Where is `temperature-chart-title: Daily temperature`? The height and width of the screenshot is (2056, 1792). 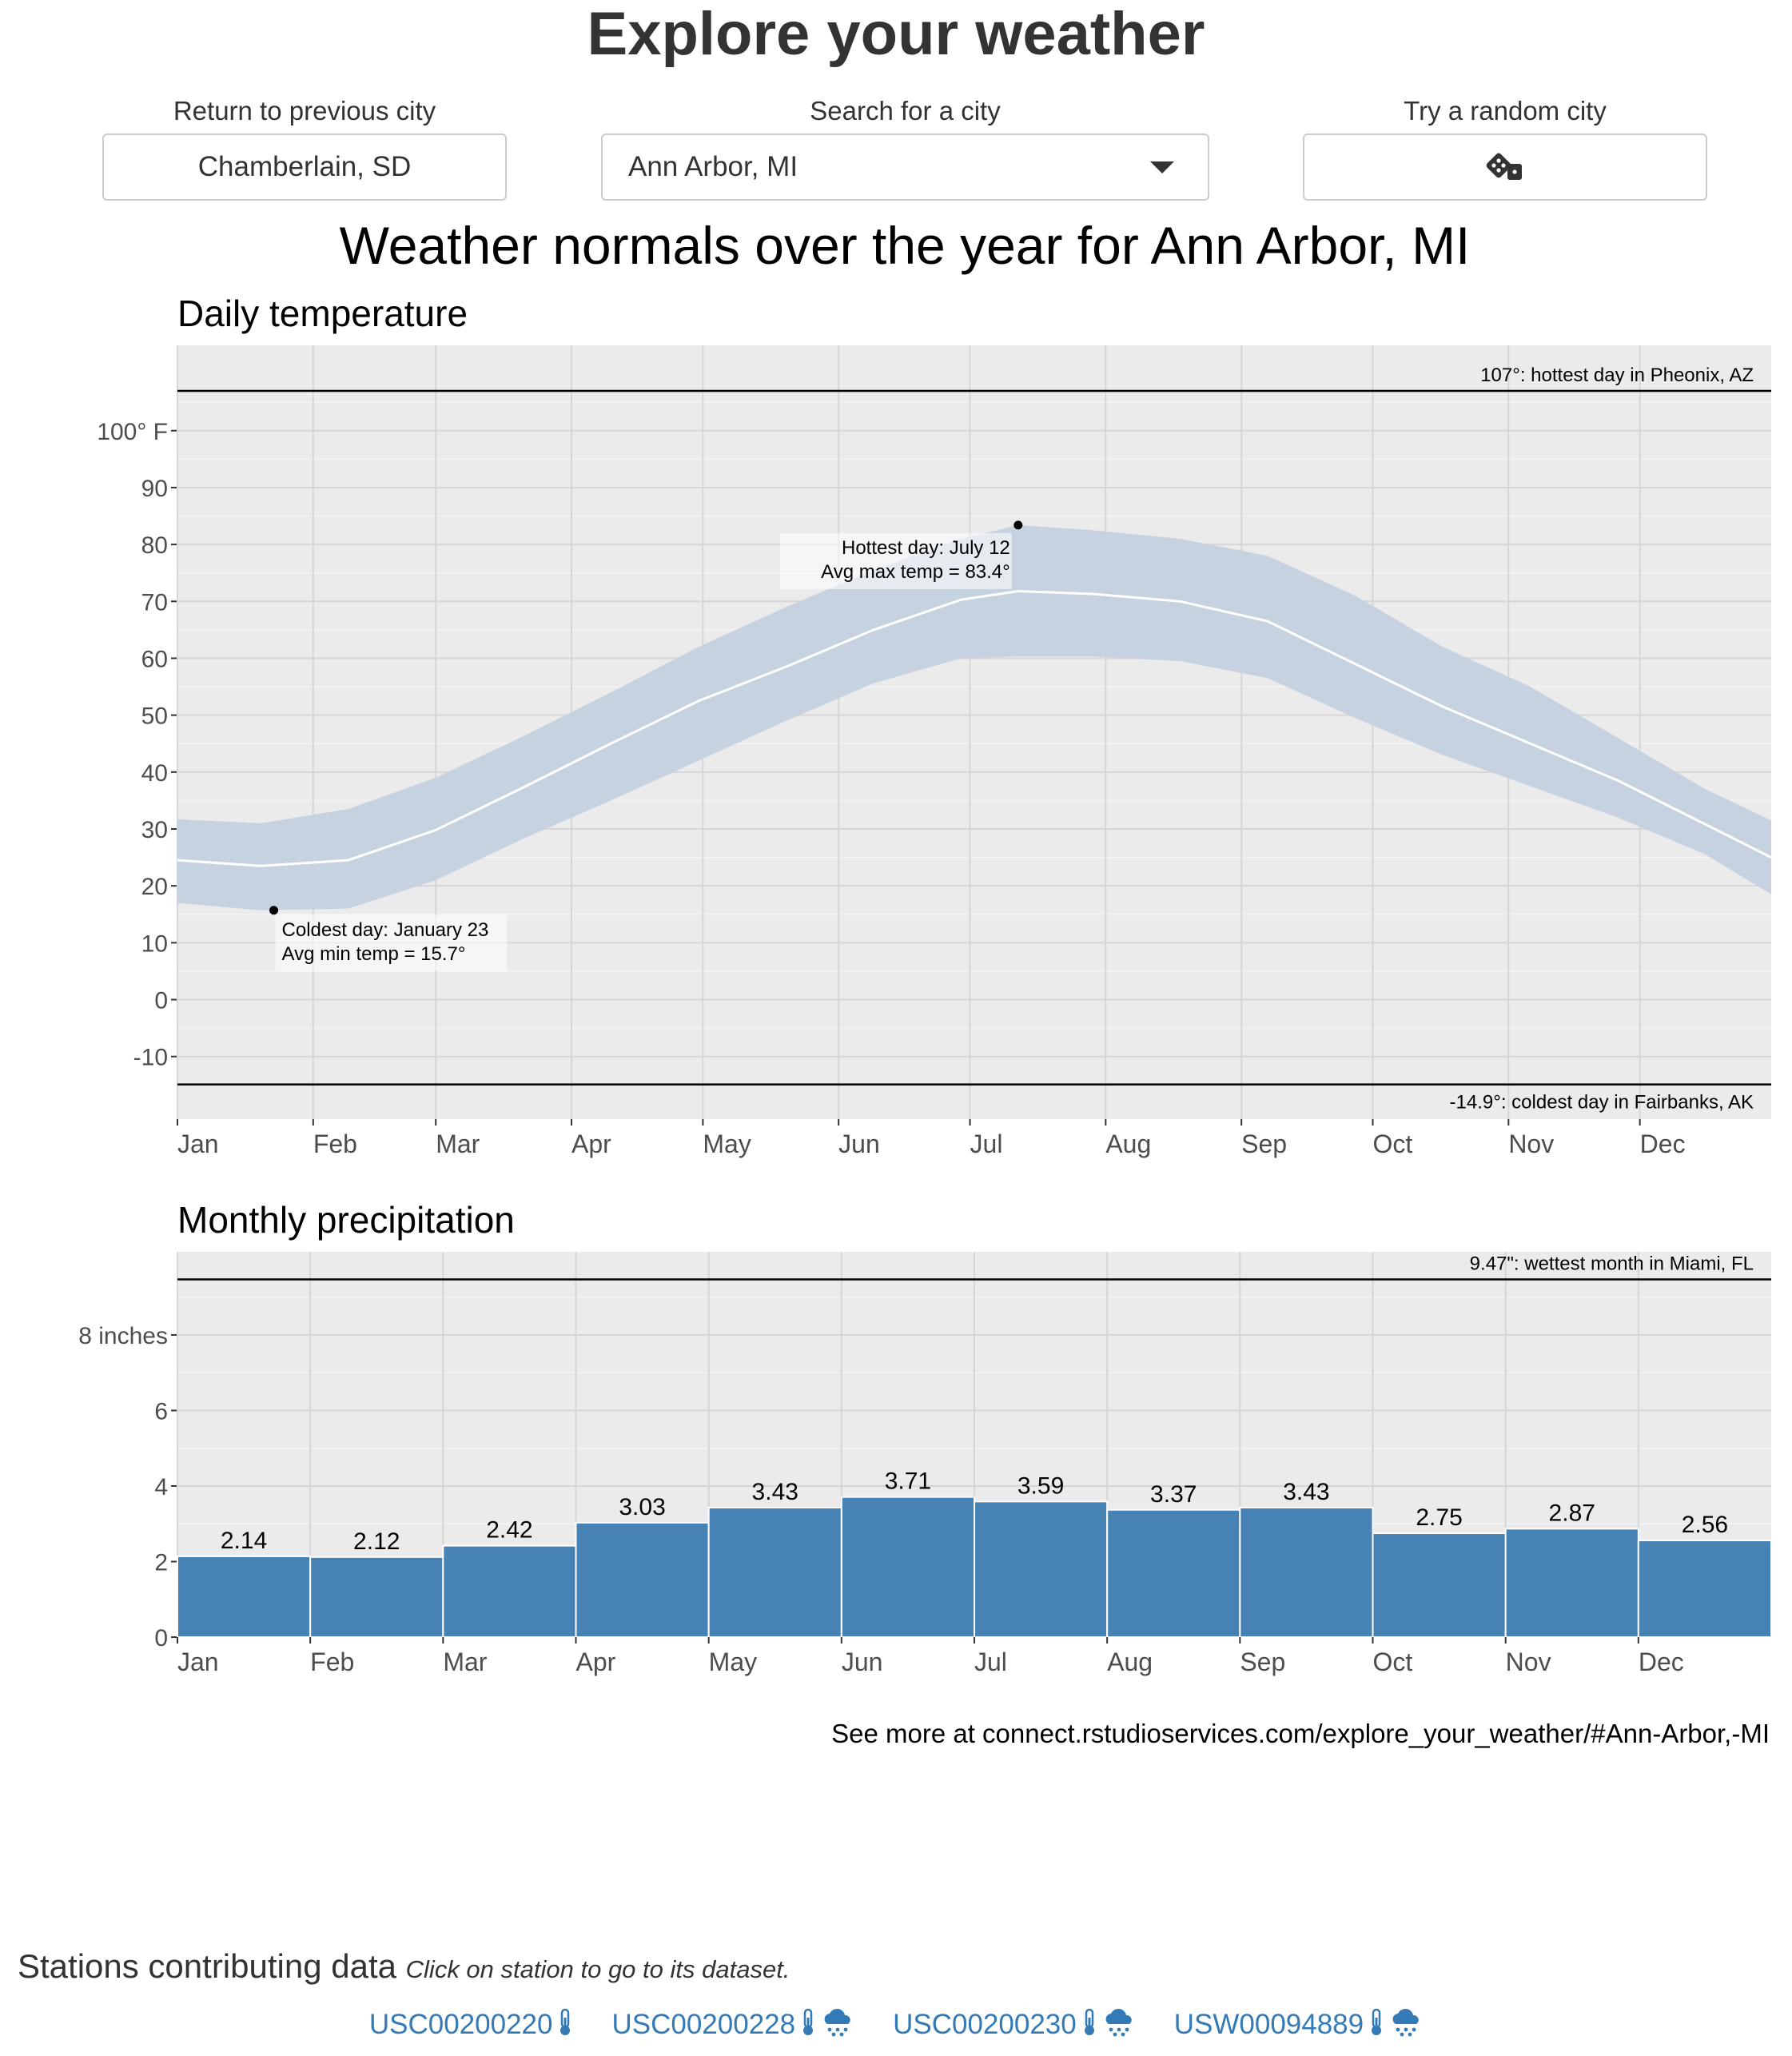 temperature-chart-title: Daily temperature is located at coordinates (322, 313).